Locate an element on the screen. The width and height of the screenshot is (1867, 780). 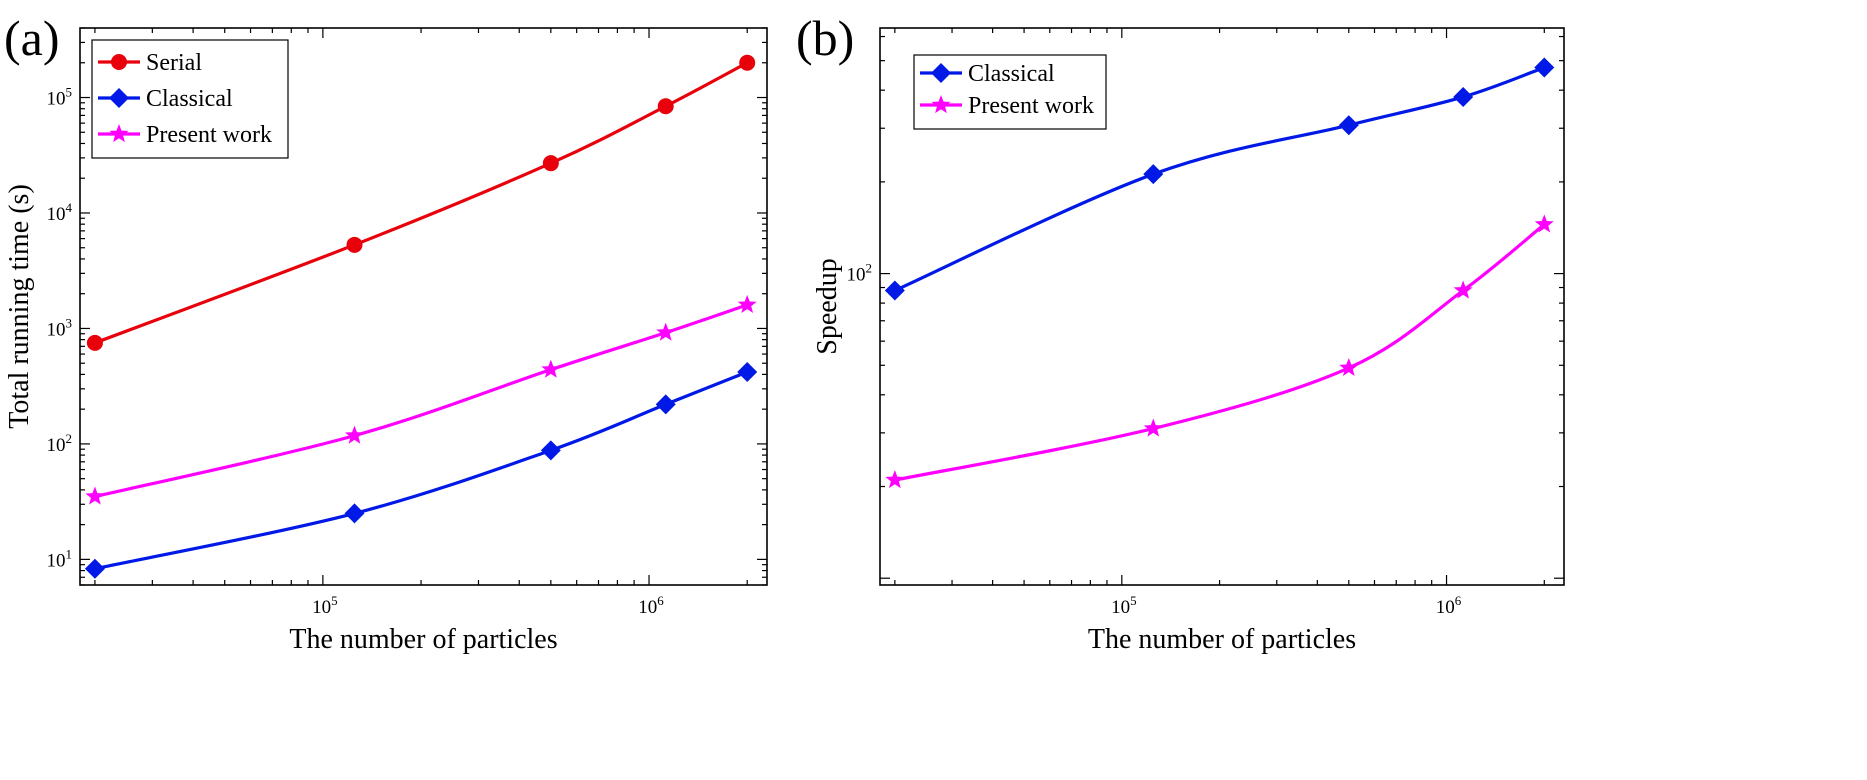
legend: Serial Classical Present work is located at coordinates (190, 99).